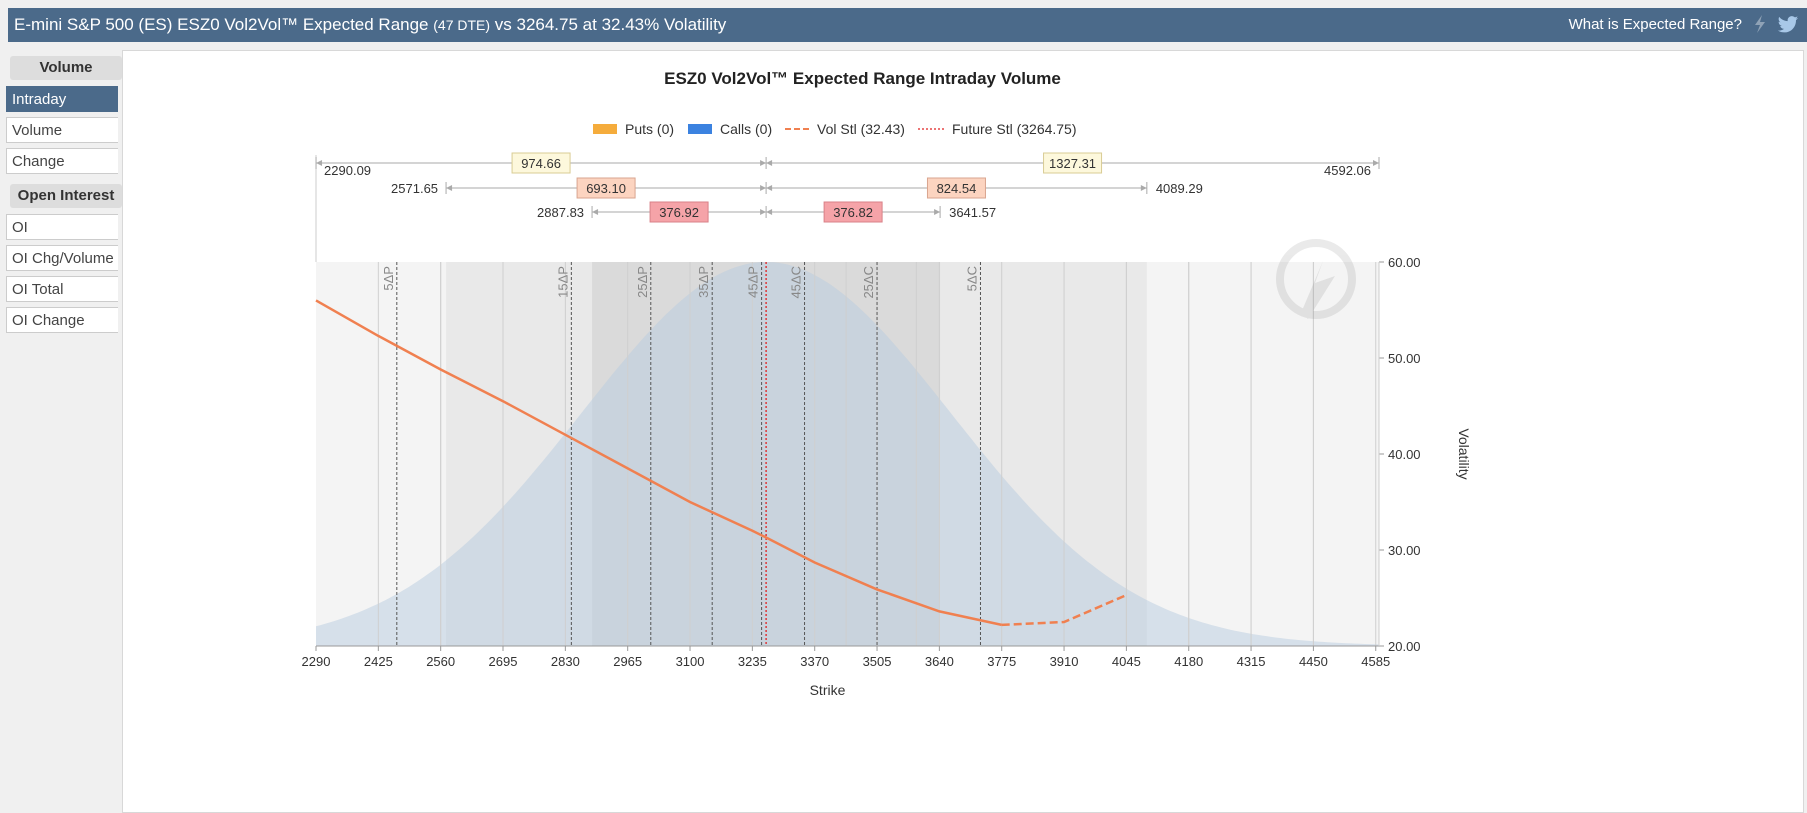 This screenshot has width=1807, height=813. What do you see at coordinates (703, 282) in the screenshot?
I see `delta-label: 35ΔP` at bounding box center [703, 282].